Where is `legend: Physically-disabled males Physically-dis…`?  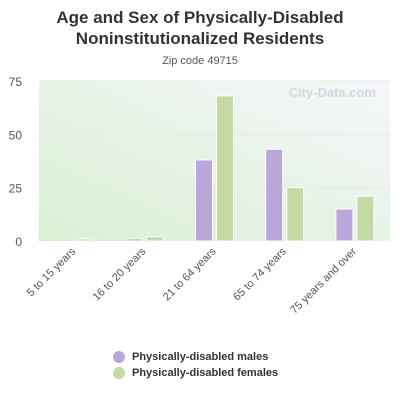
legend: Physically-disabled males Physically-dis… is located at coordinates (195, 365).